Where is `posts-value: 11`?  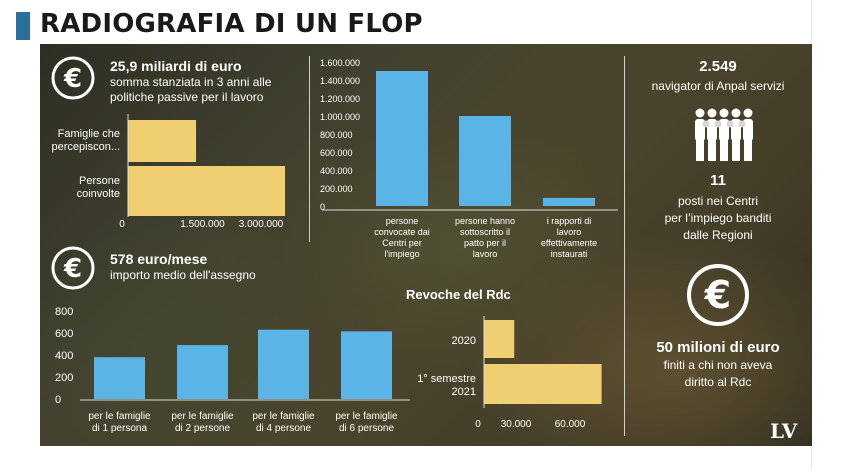 posts-value: 11 is located at coordinates (718, 180).